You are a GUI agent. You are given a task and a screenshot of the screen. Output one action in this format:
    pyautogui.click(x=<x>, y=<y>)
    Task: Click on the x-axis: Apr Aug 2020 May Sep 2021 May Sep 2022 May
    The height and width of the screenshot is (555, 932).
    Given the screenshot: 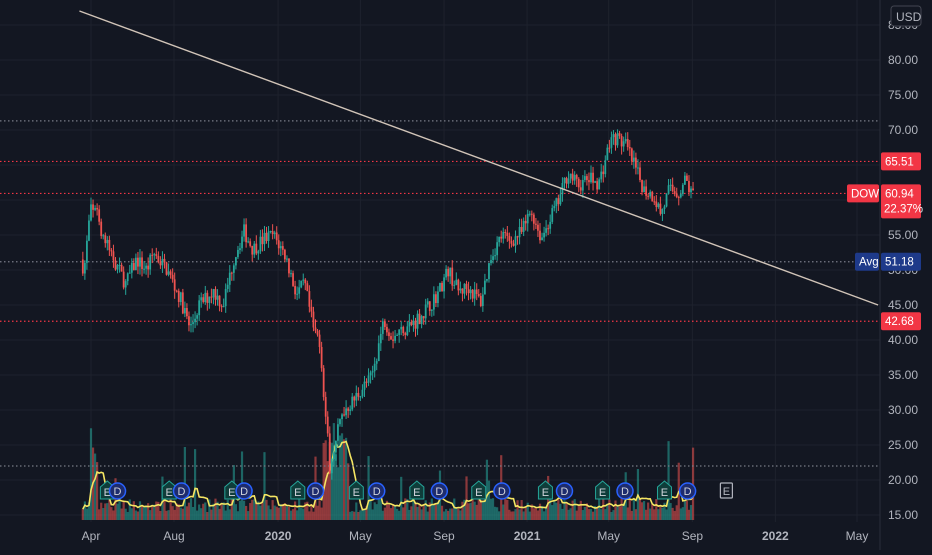 What is the action you would take?
    pyautogui.click(x=475, y=536)
    